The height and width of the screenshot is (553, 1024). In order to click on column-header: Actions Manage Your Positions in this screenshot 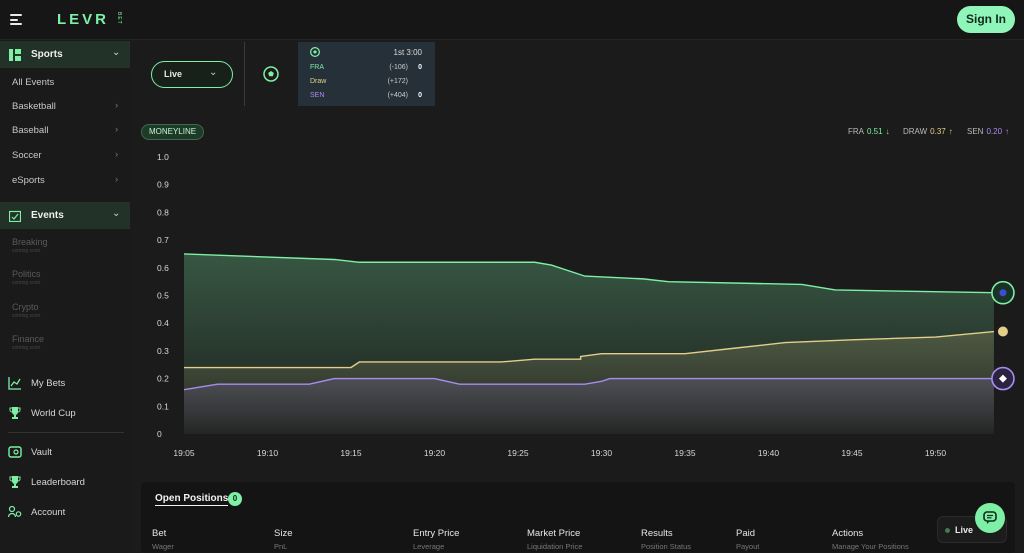, I will do `click(870, 539)`.